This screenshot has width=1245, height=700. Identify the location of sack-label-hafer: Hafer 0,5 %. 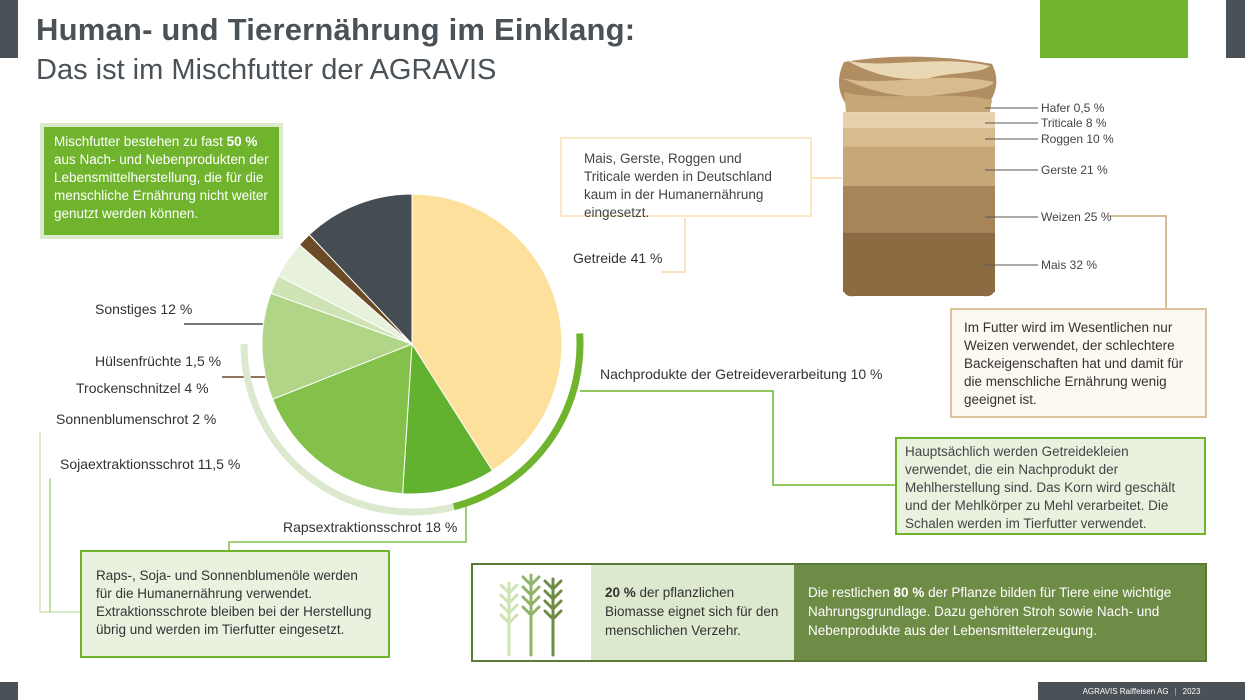
(1073, 108).